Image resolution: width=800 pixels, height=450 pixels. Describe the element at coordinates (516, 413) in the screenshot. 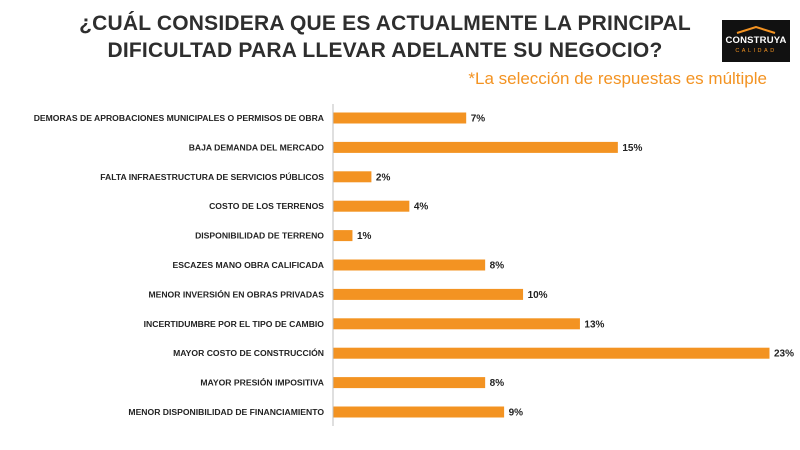

I see `value-label: 9%` at that location.